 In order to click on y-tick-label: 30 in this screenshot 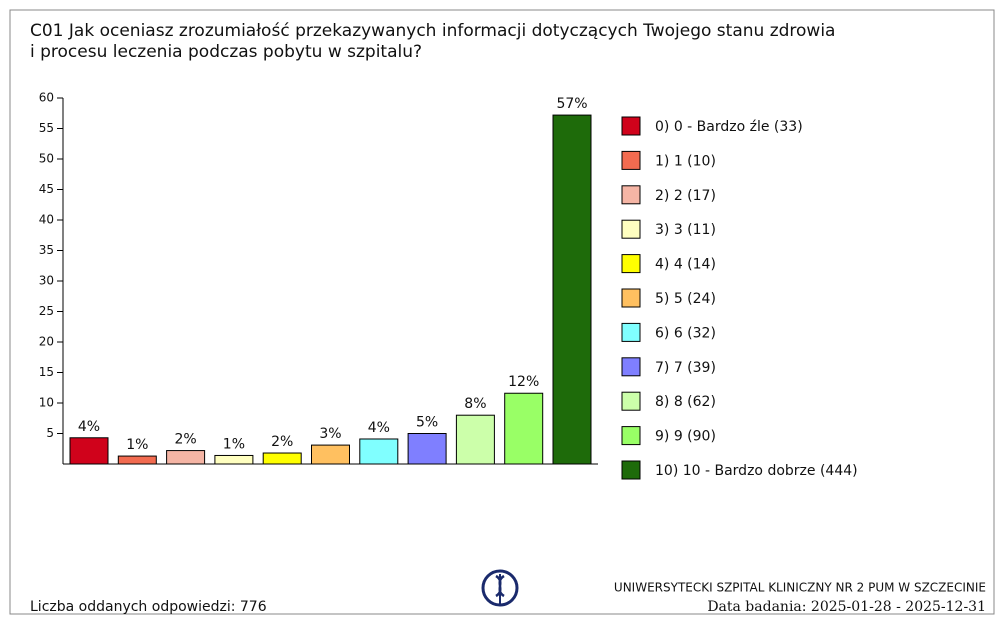, I will do `click(46, 281)`.